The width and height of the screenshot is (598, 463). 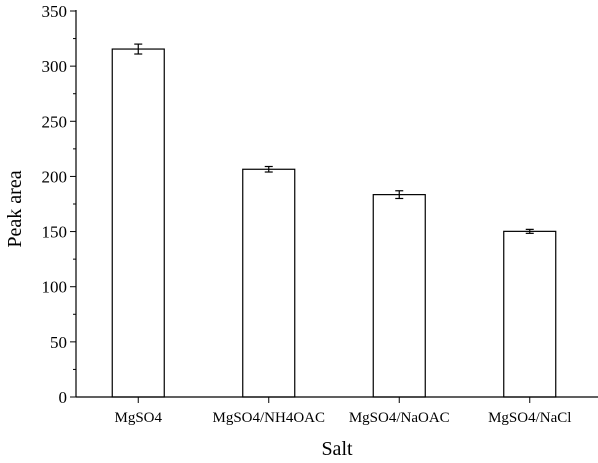 I want to click on y-tick-label: 0, so click(x=63, y=397).